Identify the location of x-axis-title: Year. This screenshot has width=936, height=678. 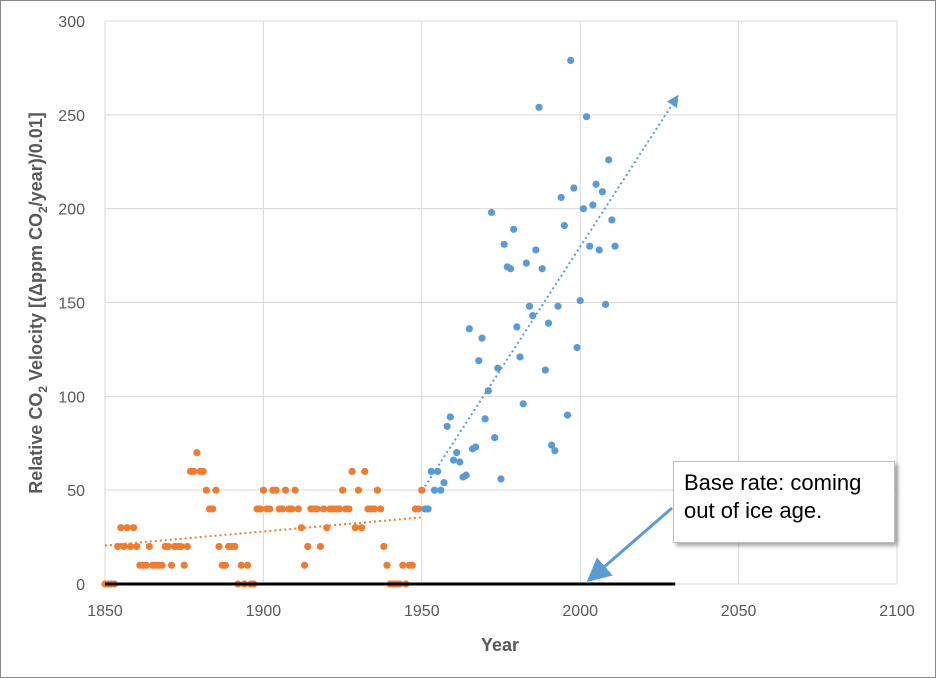
(500, 645).